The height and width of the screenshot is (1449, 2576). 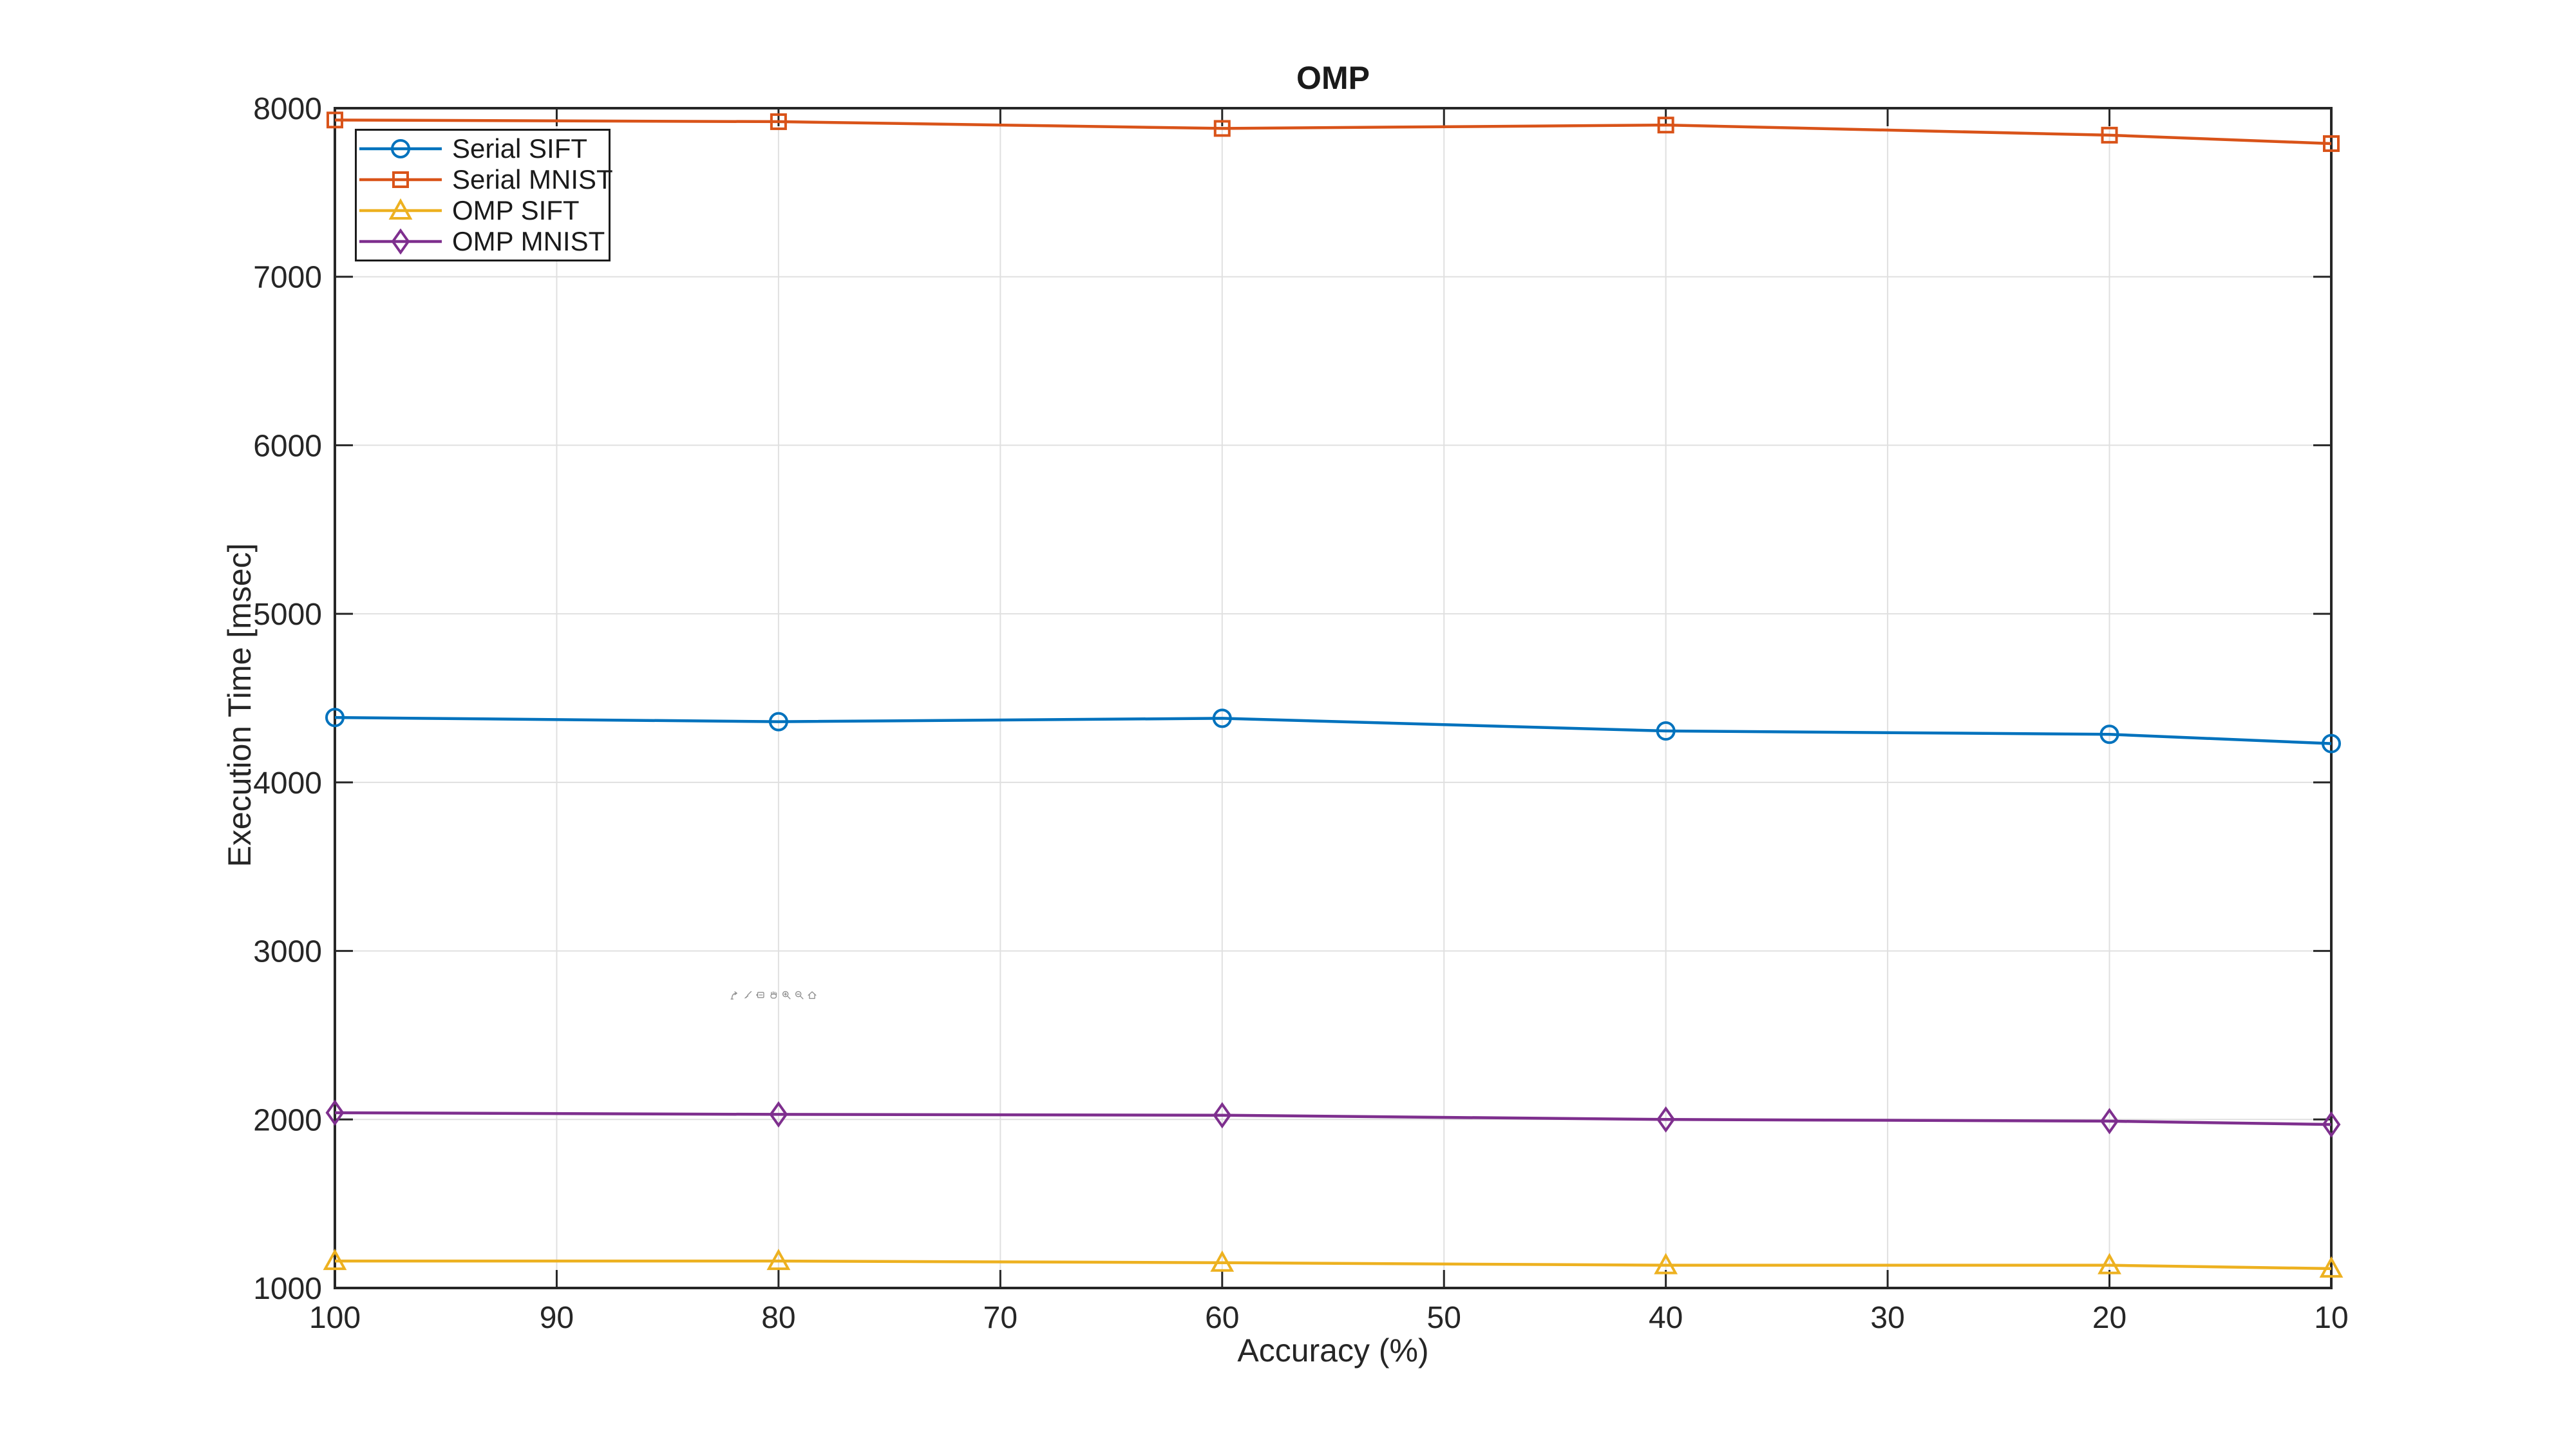 What do you see at coordinates (1333, 78) in the screenshot?
I see `chart-title: OMP` at bounding box center [1333, 78].